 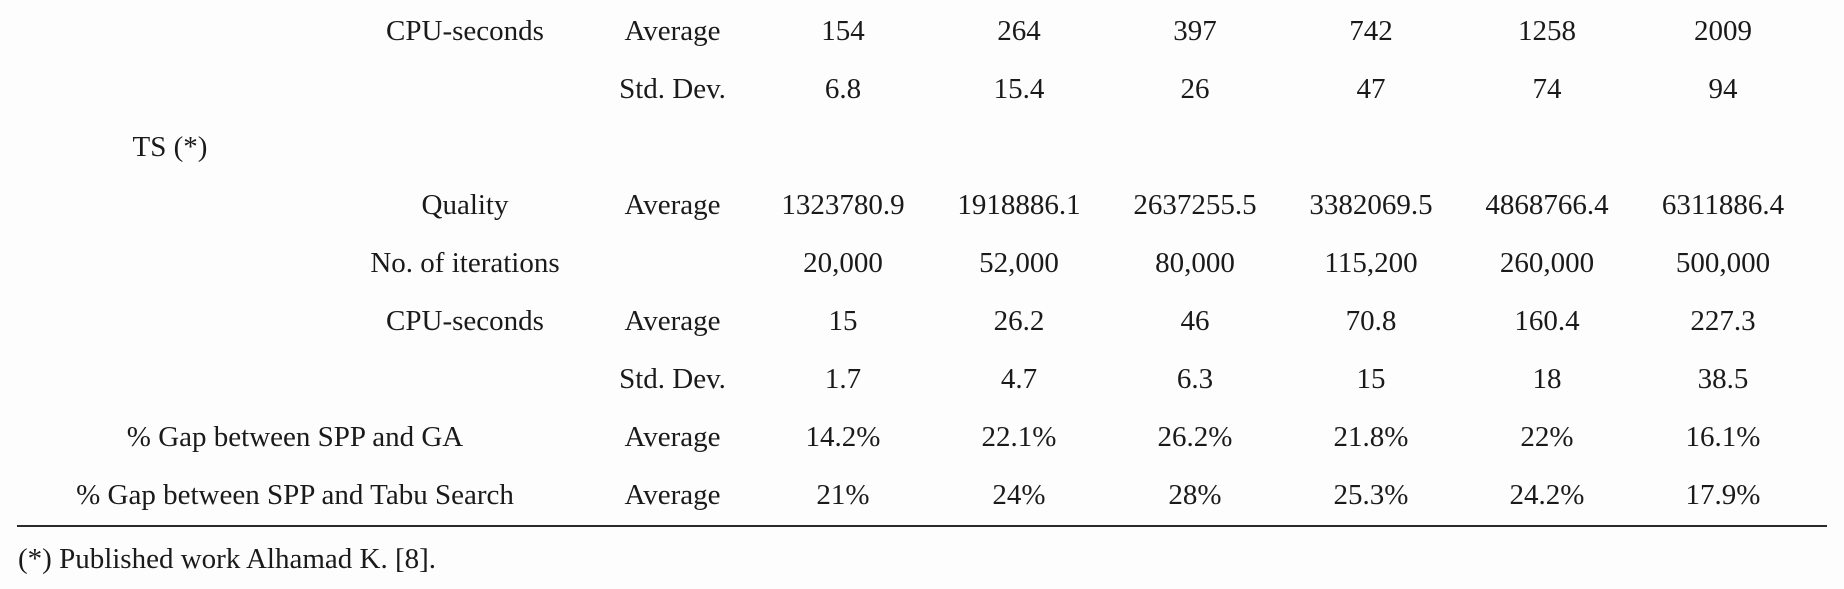 I want to click on table-bottom-rule, so click(x=922, y=526).